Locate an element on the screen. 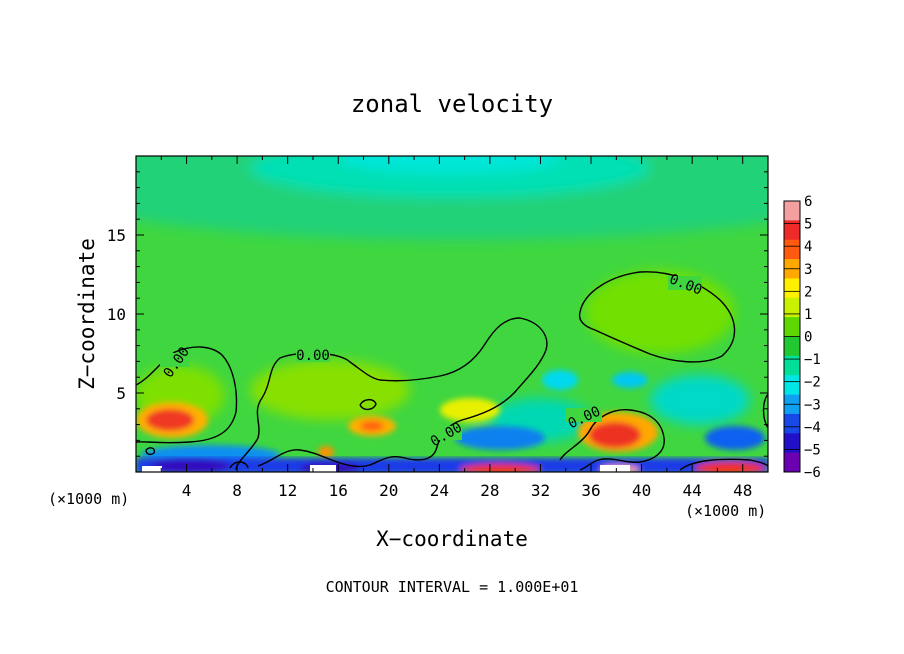  colorbar-label: 1 is located at coordinates (808, 315).